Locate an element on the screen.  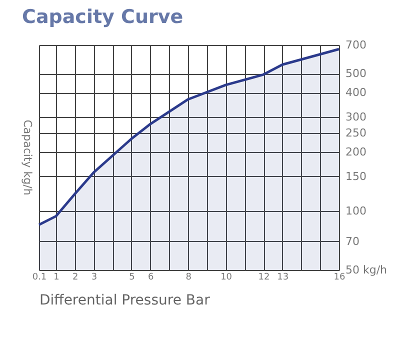
x-tick-label: 13 is located at coordinates (283, 277).